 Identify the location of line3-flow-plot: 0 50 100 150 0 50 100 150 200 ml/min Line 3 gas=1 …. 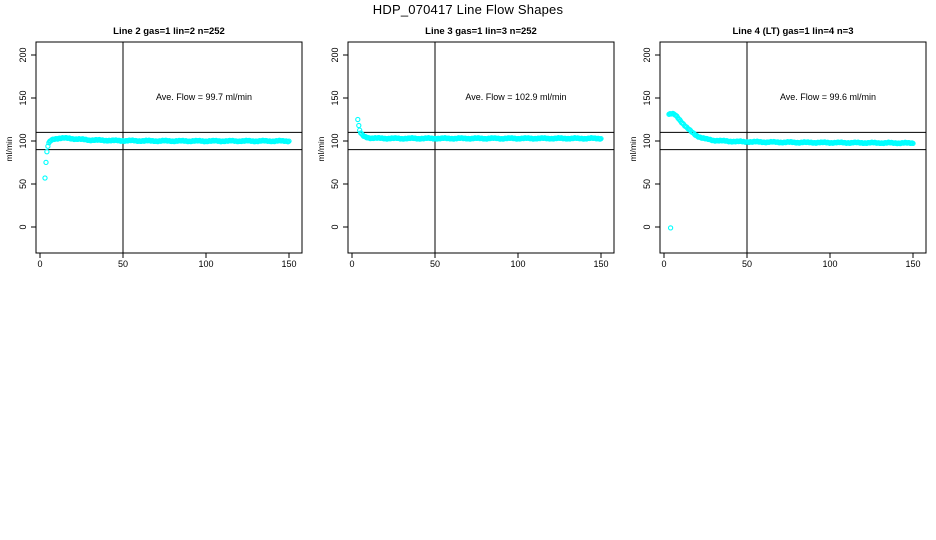
(465, 147).